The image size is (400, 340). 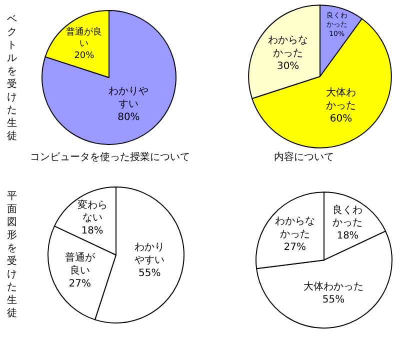 I want to click on text: コンピュータを使った授業について, so click(x=110, y=157).